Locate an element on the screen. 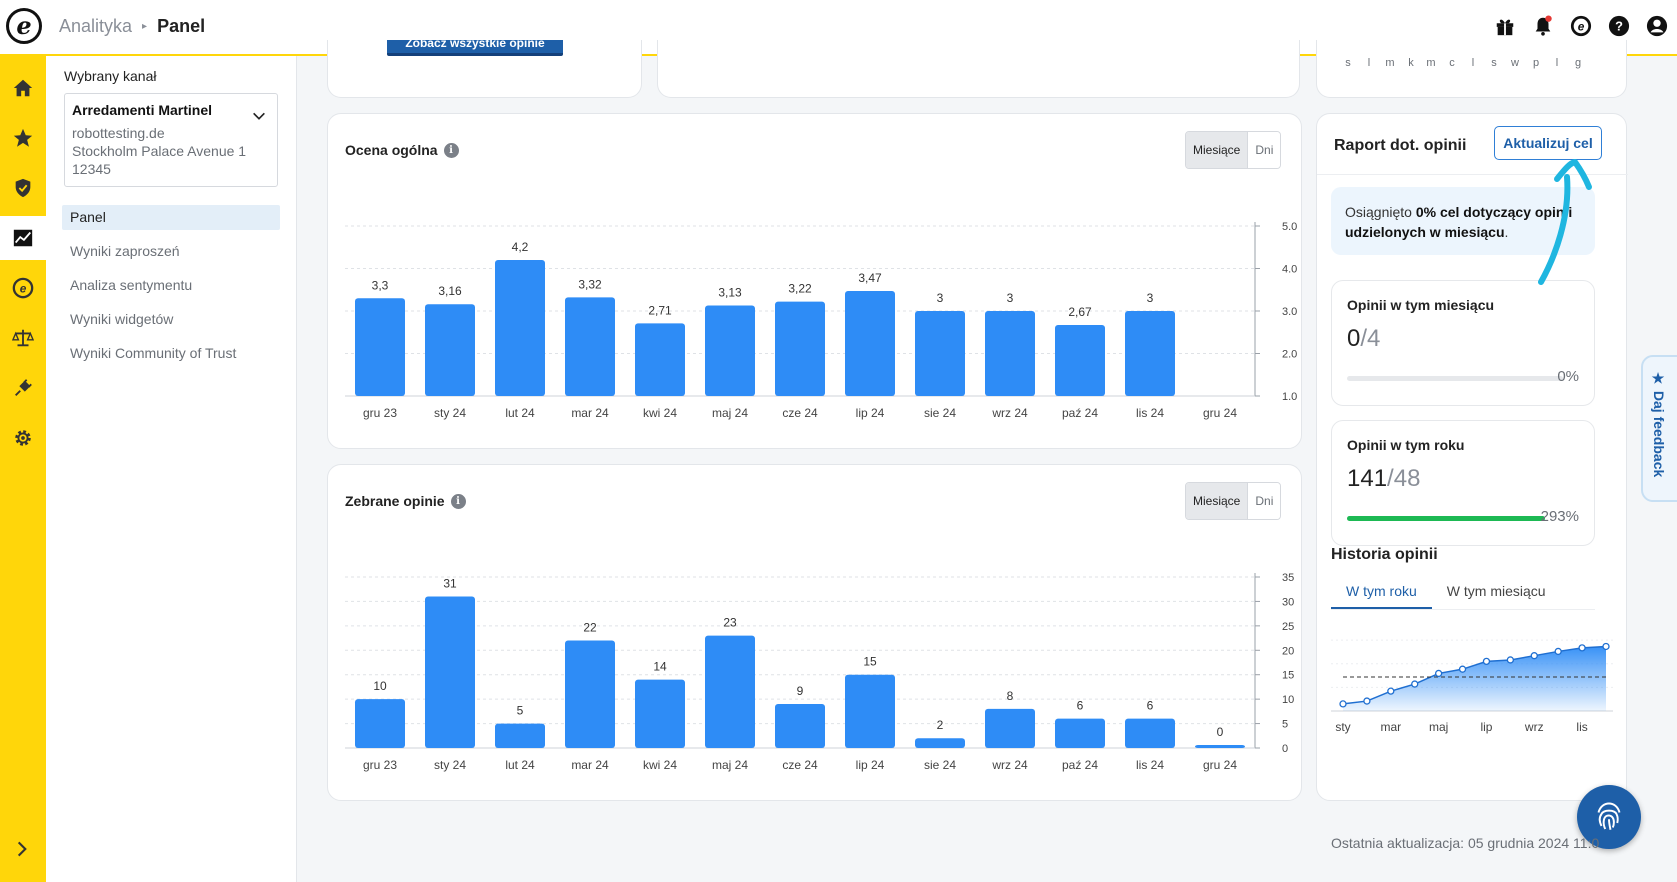 The image size is (1677, 882). gear-icon is located at coordinates (23, 438).